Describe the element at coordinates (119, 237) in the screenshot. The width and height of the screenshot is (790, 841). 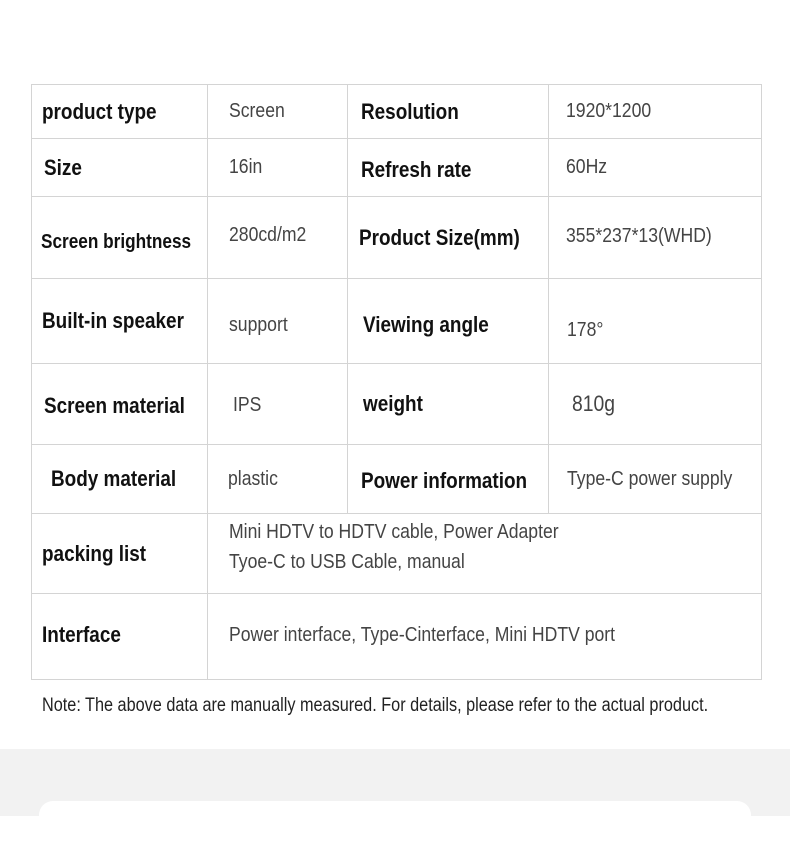
I see `spec-label: Screen brightness` at that location.